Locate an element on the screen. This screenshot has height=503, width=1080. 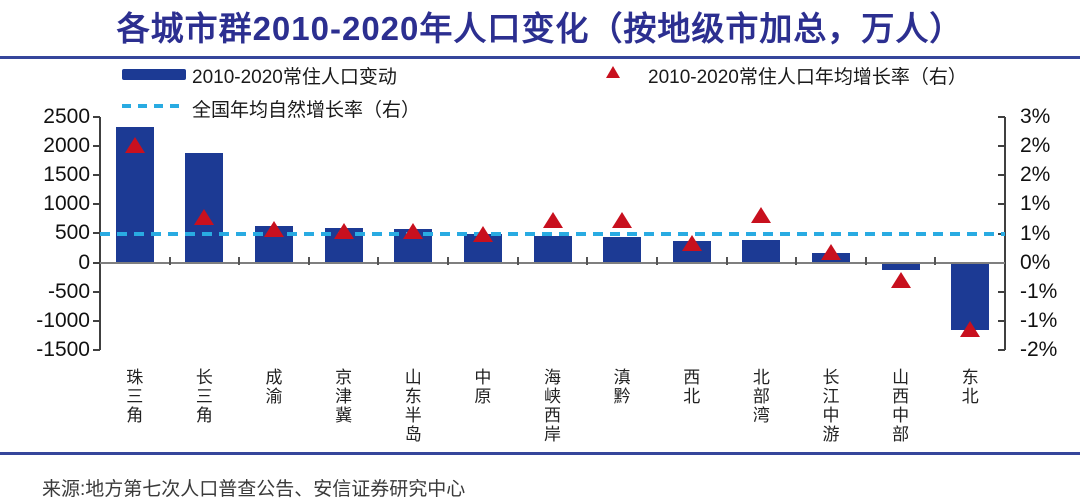
legend-dashed-swatch is located at coordinates (151, 106).